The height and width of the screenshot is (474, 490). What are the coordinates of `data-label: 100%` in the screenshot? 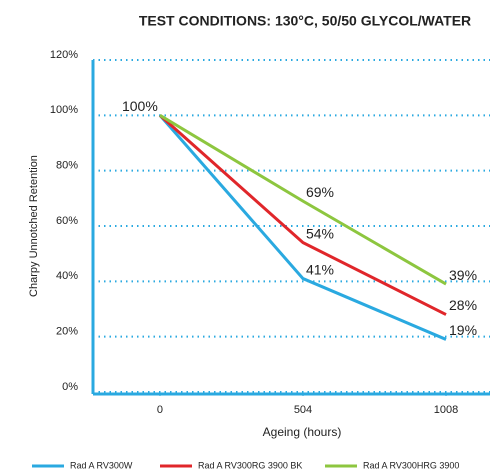 It's located at (140, 106).